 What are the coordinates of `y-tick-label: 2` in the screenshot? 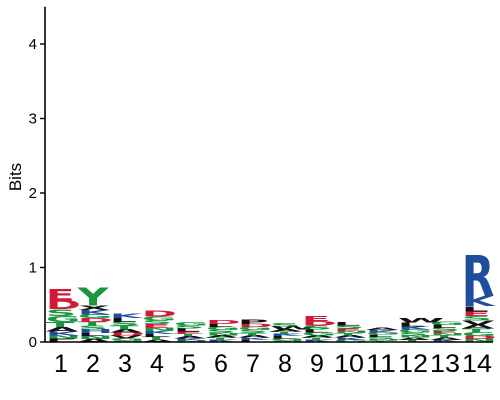 It's located at (33, 193).